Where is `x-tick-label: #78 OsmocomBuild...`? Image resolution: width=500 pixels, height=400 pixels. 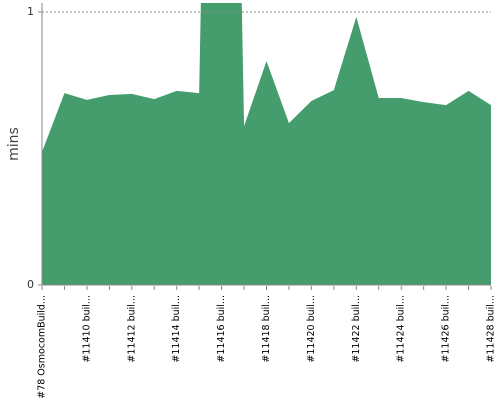
x-tick-label: #78 OsmocomBuild... is located at coordinates (42, 347).